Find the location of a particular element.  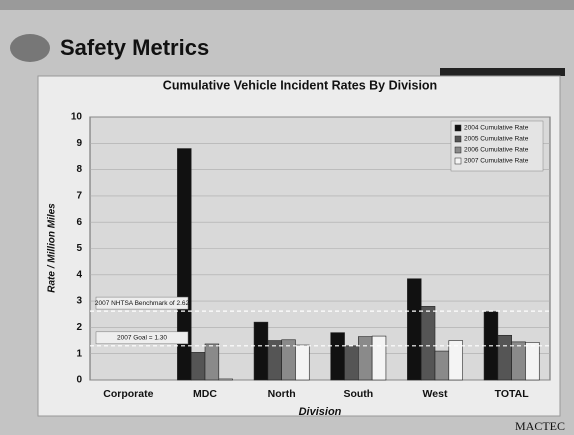

y-tick-label: 5 is located at coordinates (79, 248).